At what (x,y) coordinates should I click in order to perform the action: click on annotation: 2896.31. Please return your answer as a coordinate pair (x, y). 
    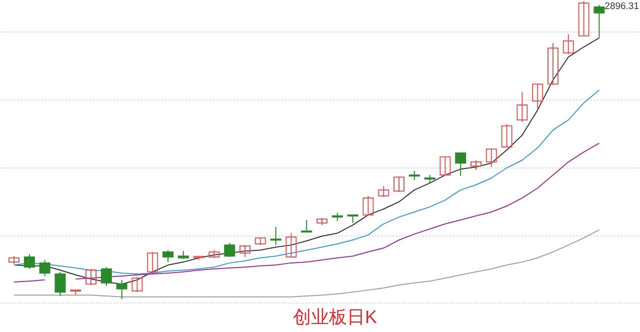
    Looking at the image, I should click on (621, 6).